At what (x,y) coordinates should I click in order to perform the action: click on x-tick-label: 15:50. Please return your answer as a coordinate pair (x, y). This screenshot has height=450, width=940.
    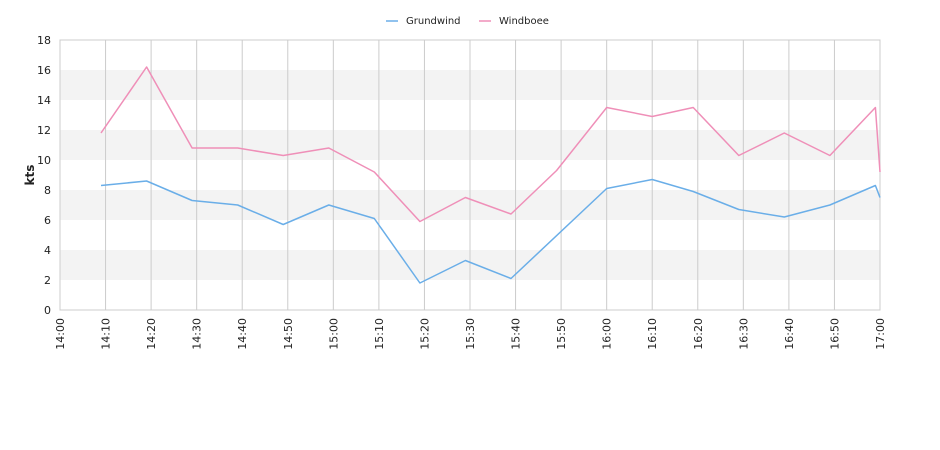
    Looking at the image, I should click on (561, 334).